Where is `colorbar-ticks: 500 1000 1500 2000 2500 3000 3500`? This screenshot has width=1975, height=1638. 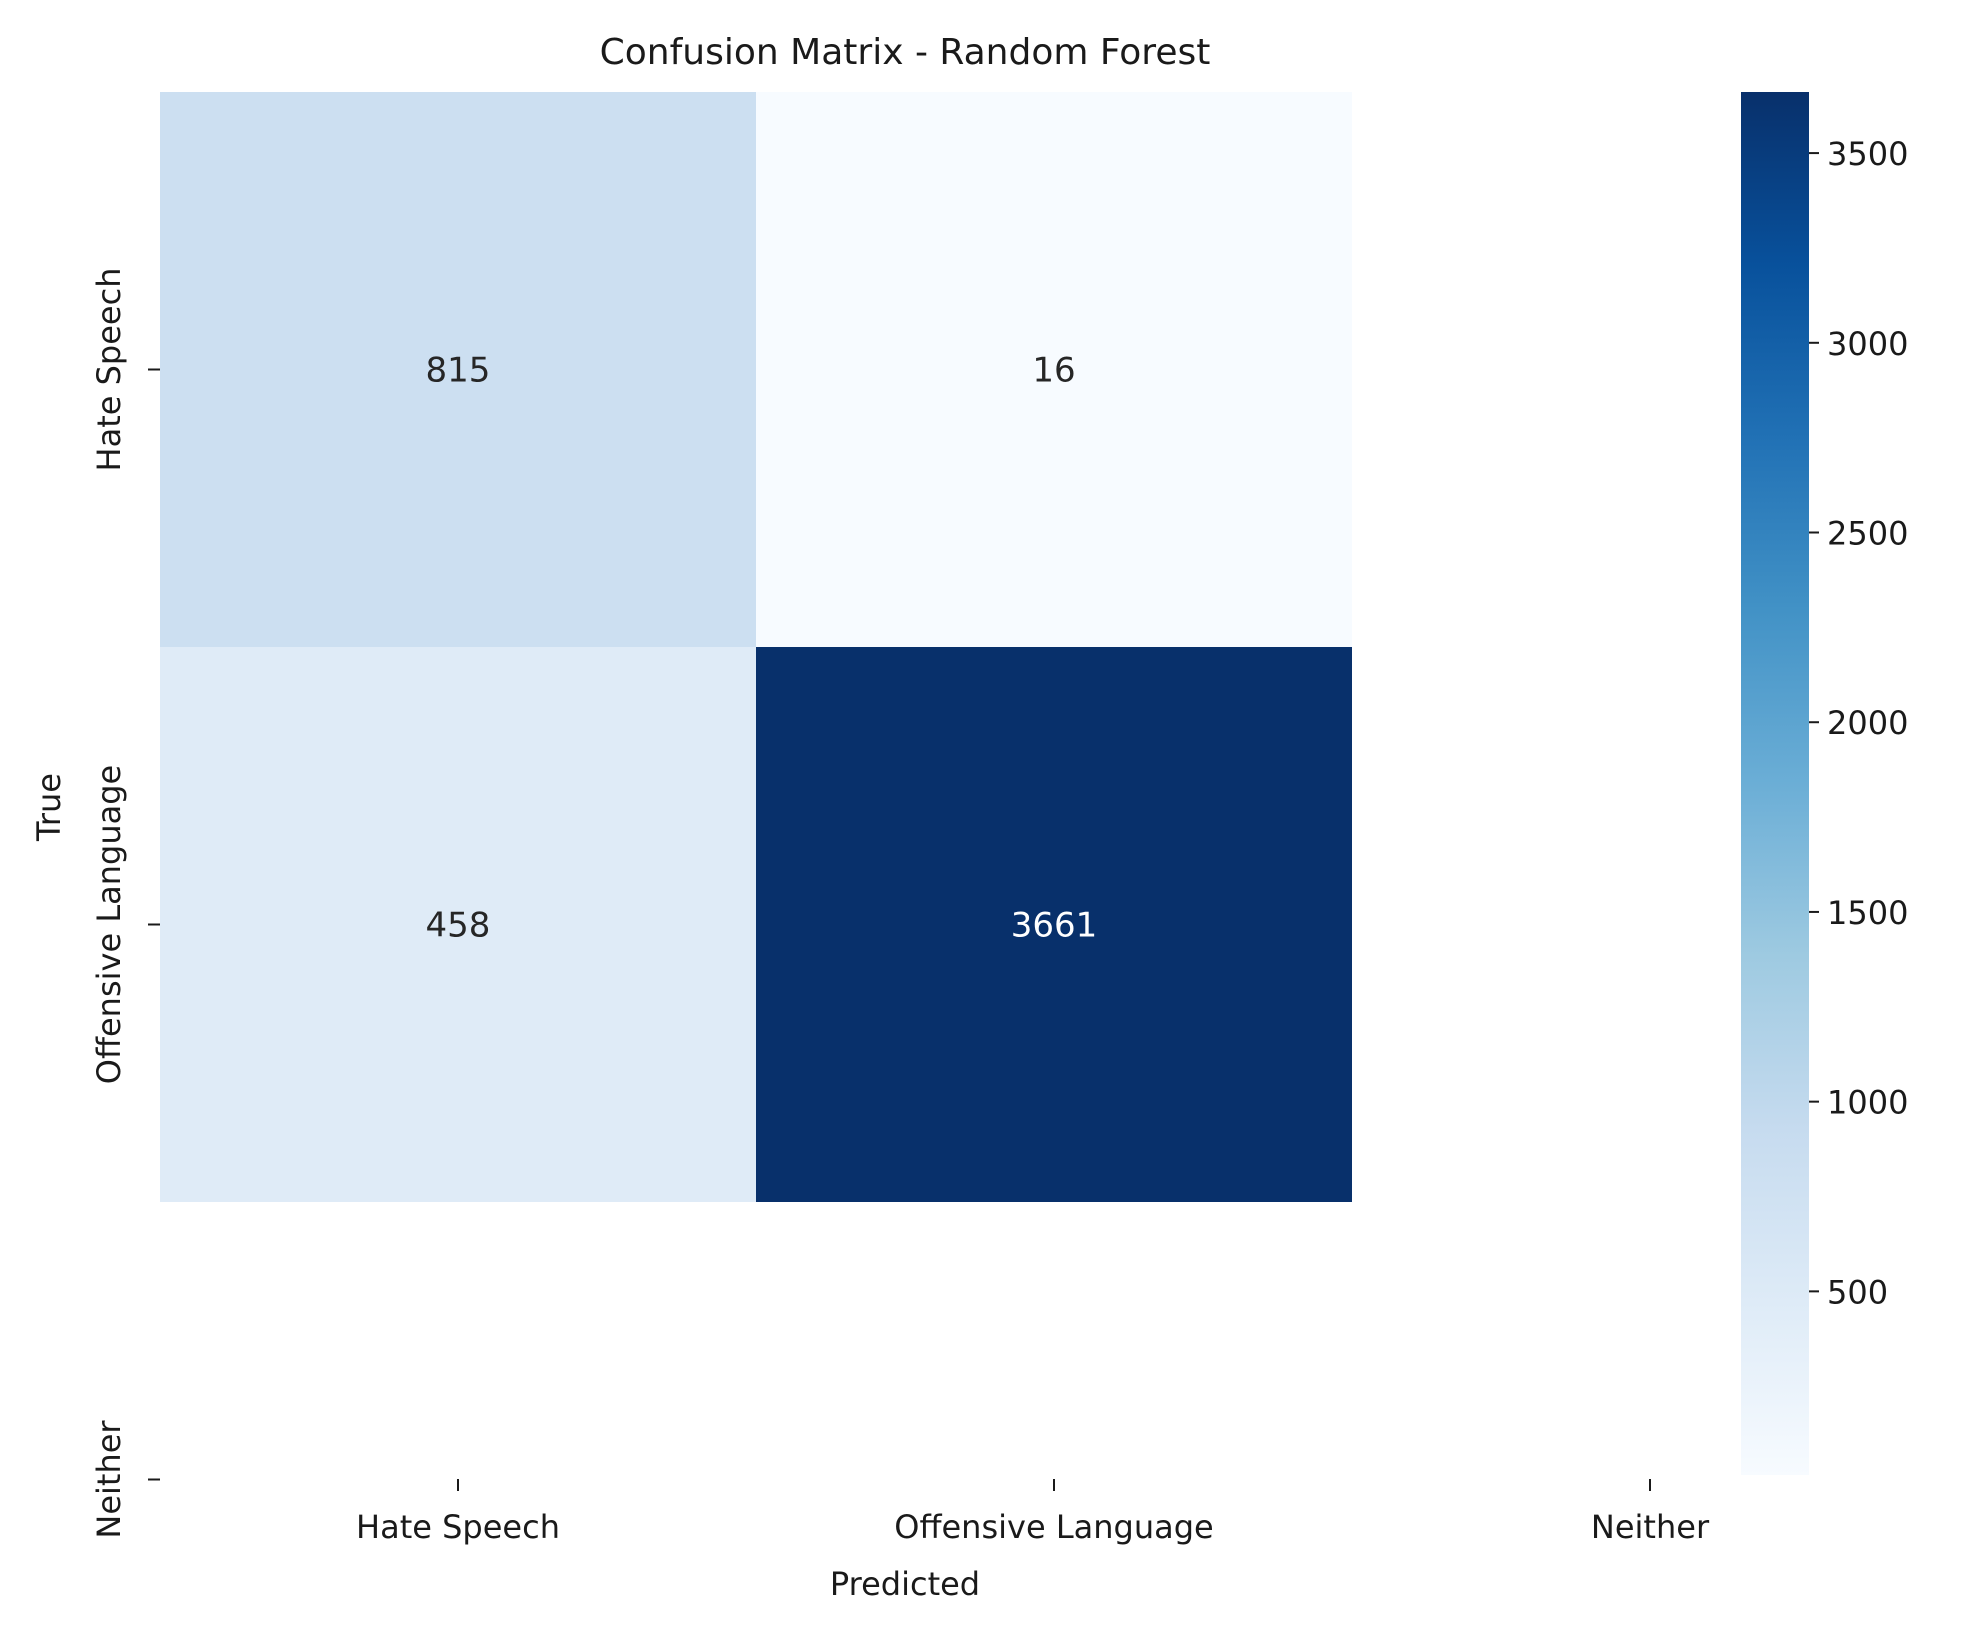
colorbar-ticks: 500 1000 1500 2000 2500 3000 3500 is located at coordinates (1858, 723).